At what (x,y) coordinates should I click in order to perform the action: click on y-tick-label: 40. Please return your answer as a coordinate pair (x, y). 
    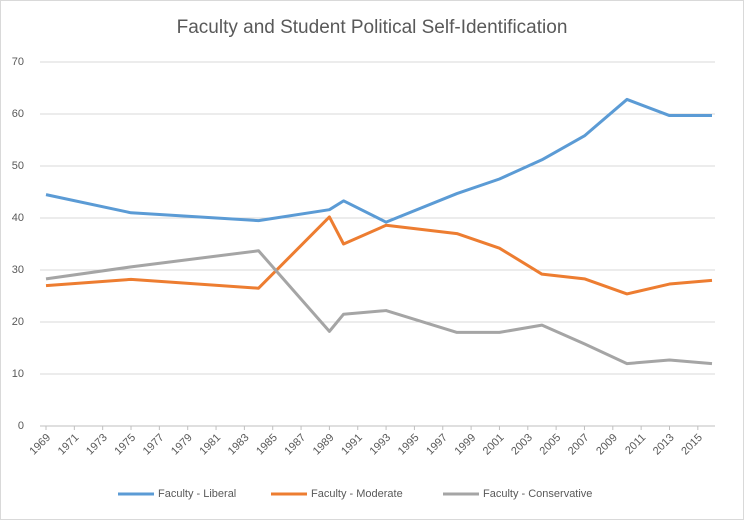
    Looking at the image, I should click on (18, 218).